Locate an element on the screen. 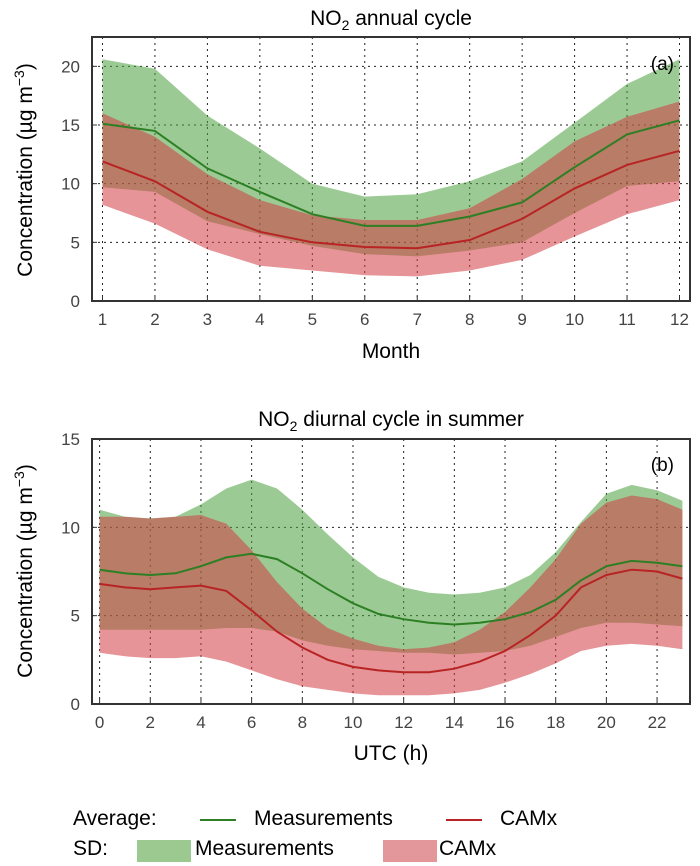  panel-b-xlabel: UTC (h) is located at coordinates (391, 753).